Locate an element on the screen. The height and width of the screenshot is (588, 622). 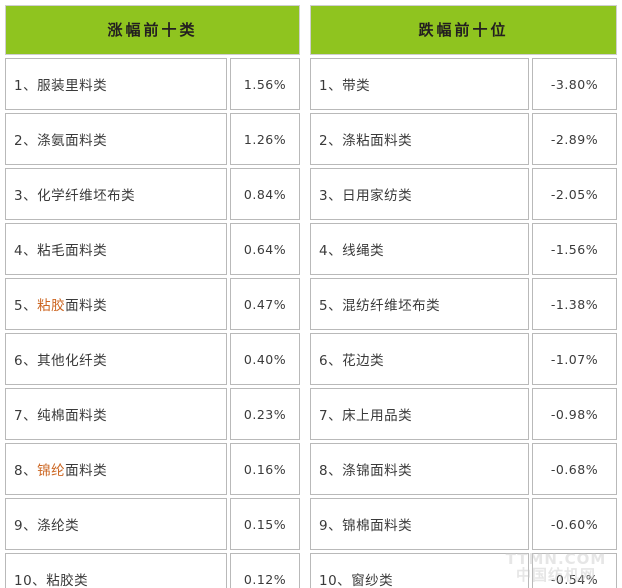
row-rank: 8、 is located at coordinates (26, 471).